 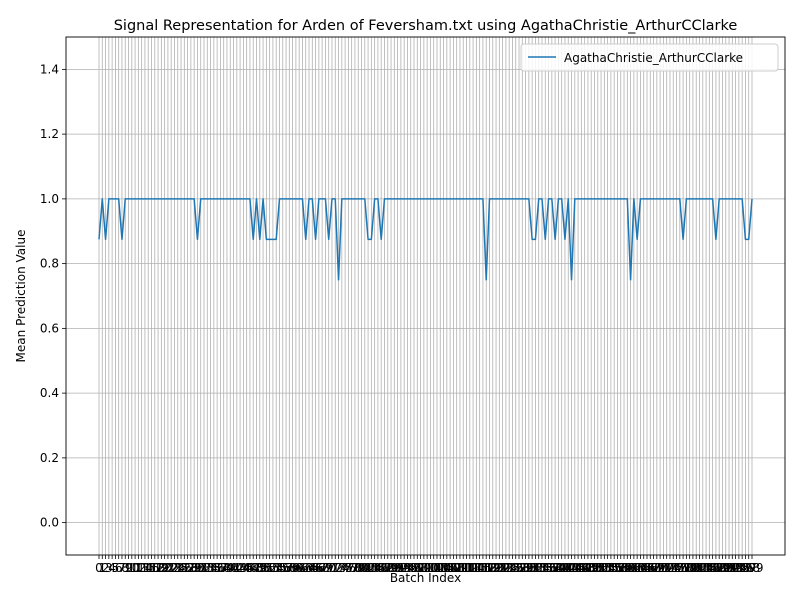 I want to click on x-tick-label: 152, so click(x=597, y=568).